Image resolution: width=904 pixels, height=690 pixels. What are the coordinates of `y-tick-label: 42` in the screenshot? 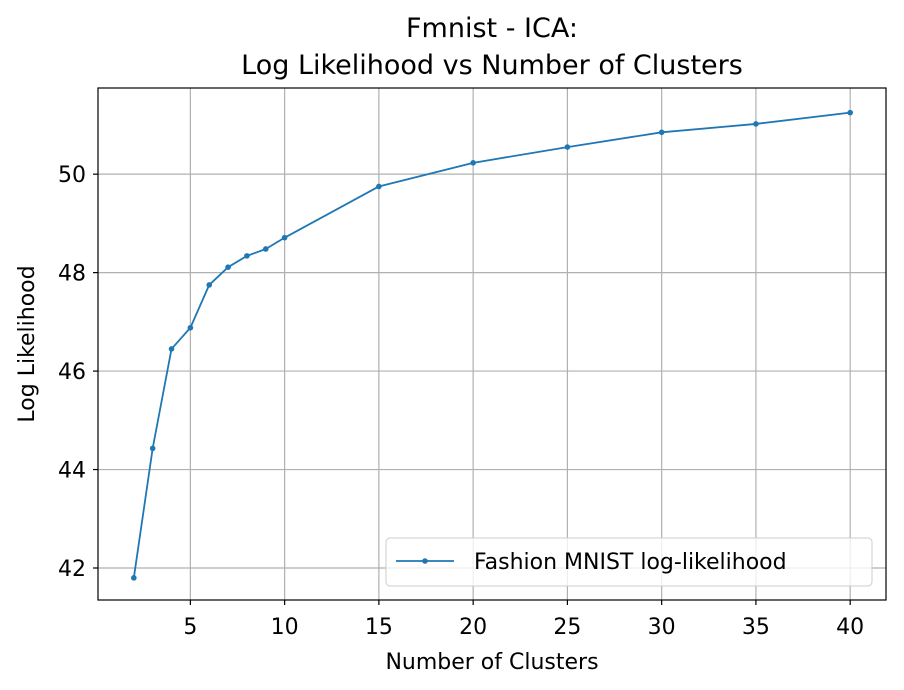 It's located at (72, 569).